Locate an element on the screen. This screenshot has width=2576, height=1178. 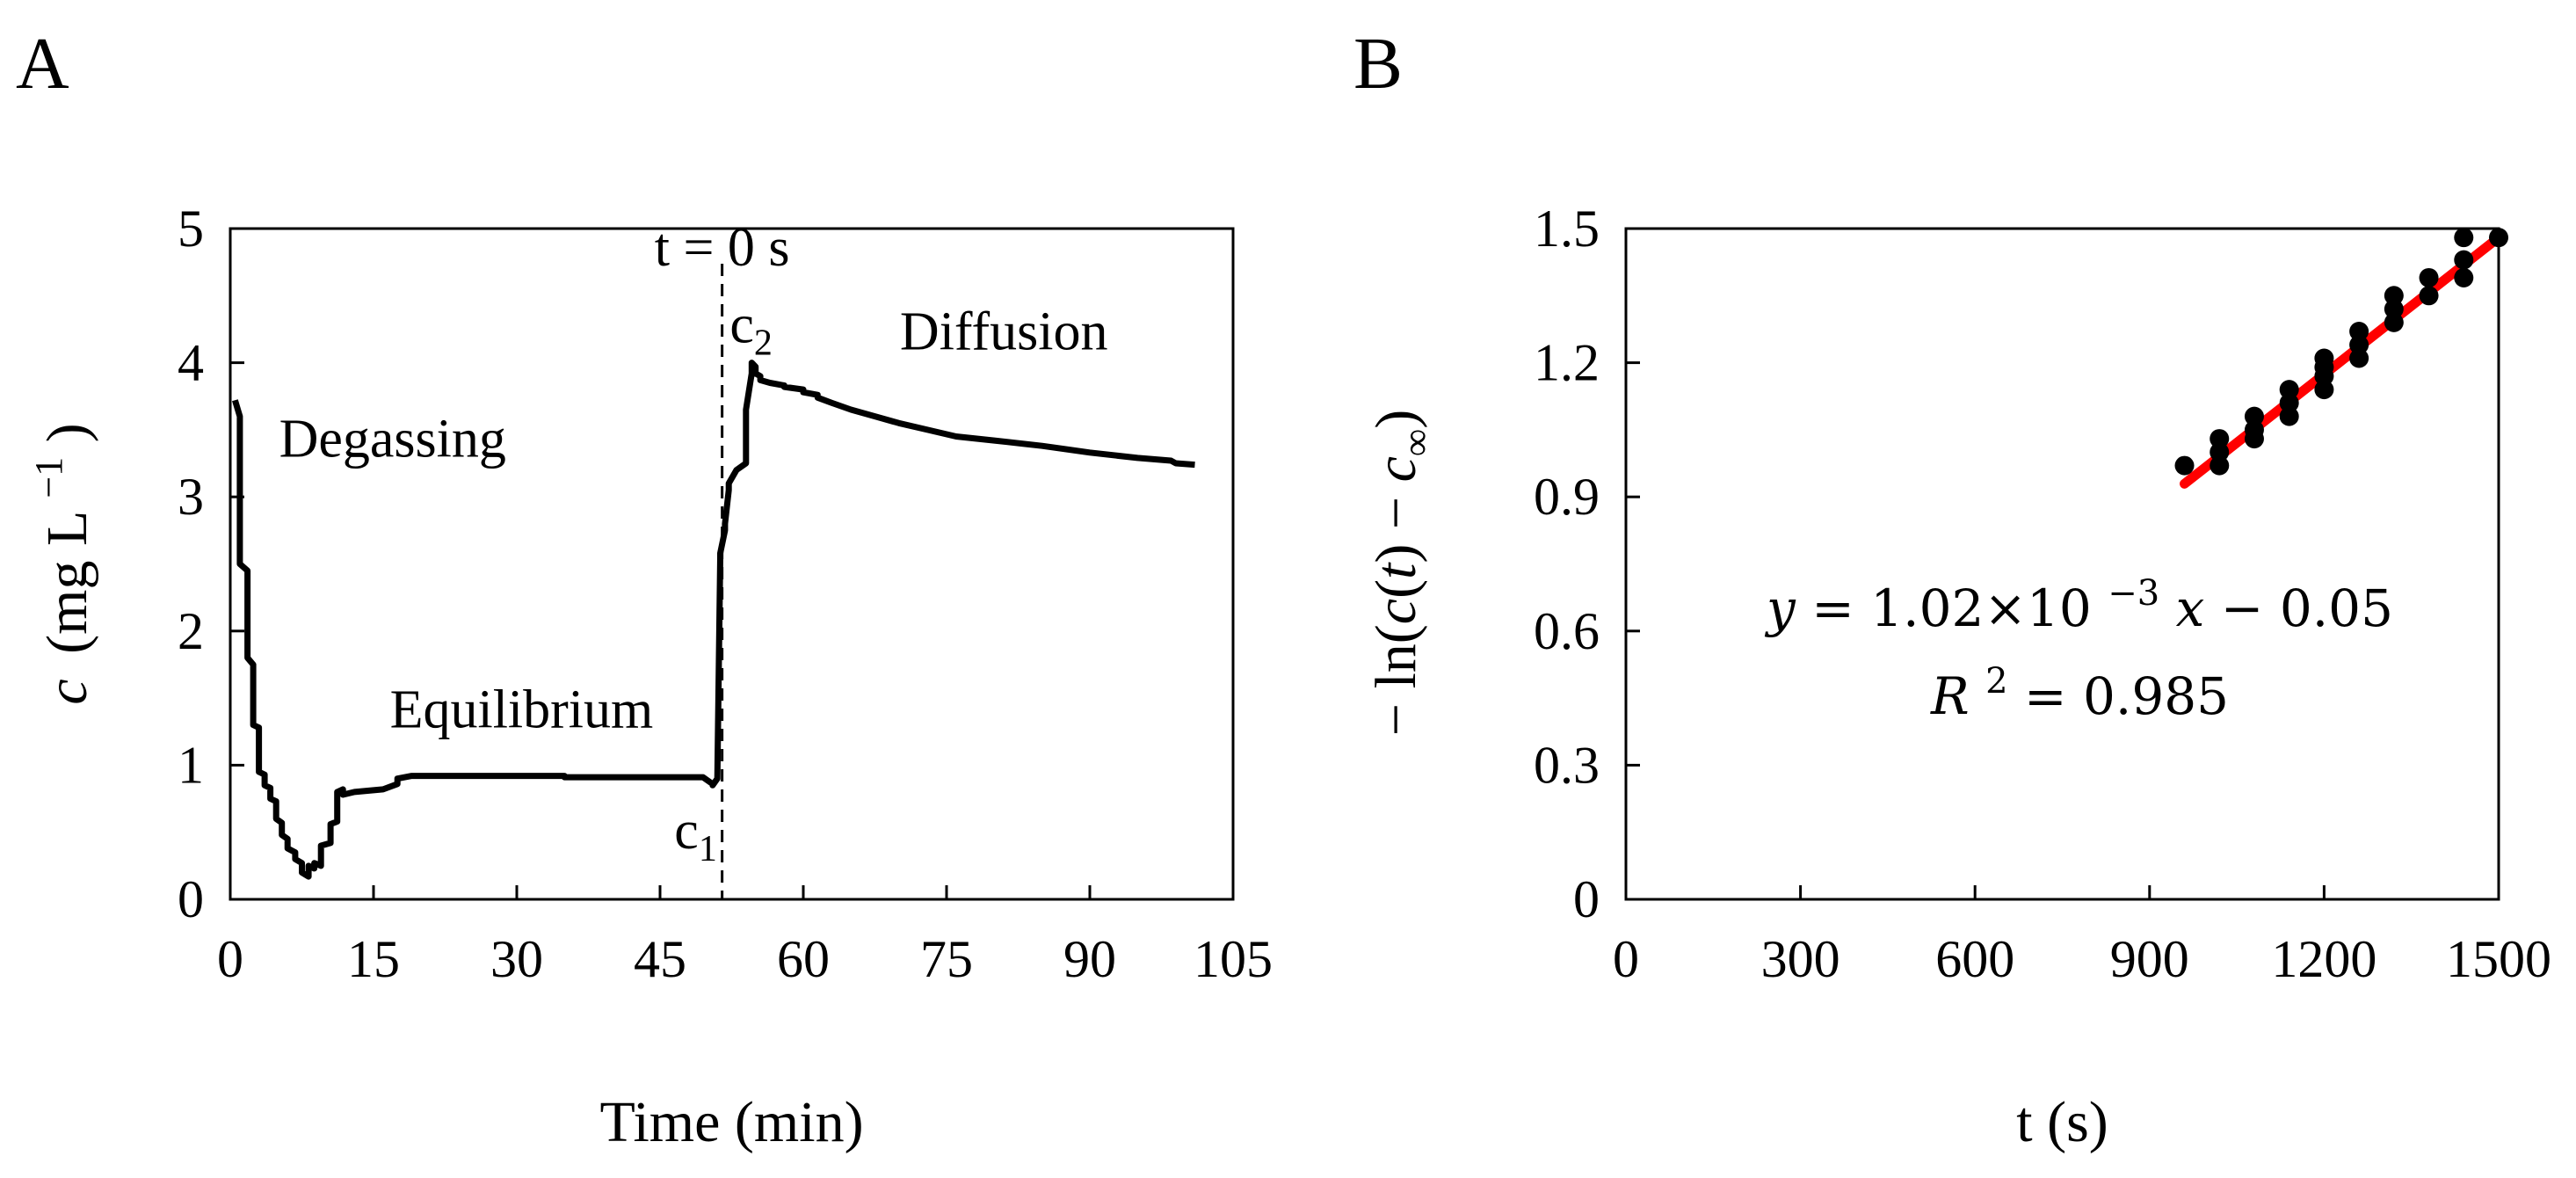
panel-b-y-axis-title: − ln(c(t) − c∞) is located at coordinates (1401, 574).